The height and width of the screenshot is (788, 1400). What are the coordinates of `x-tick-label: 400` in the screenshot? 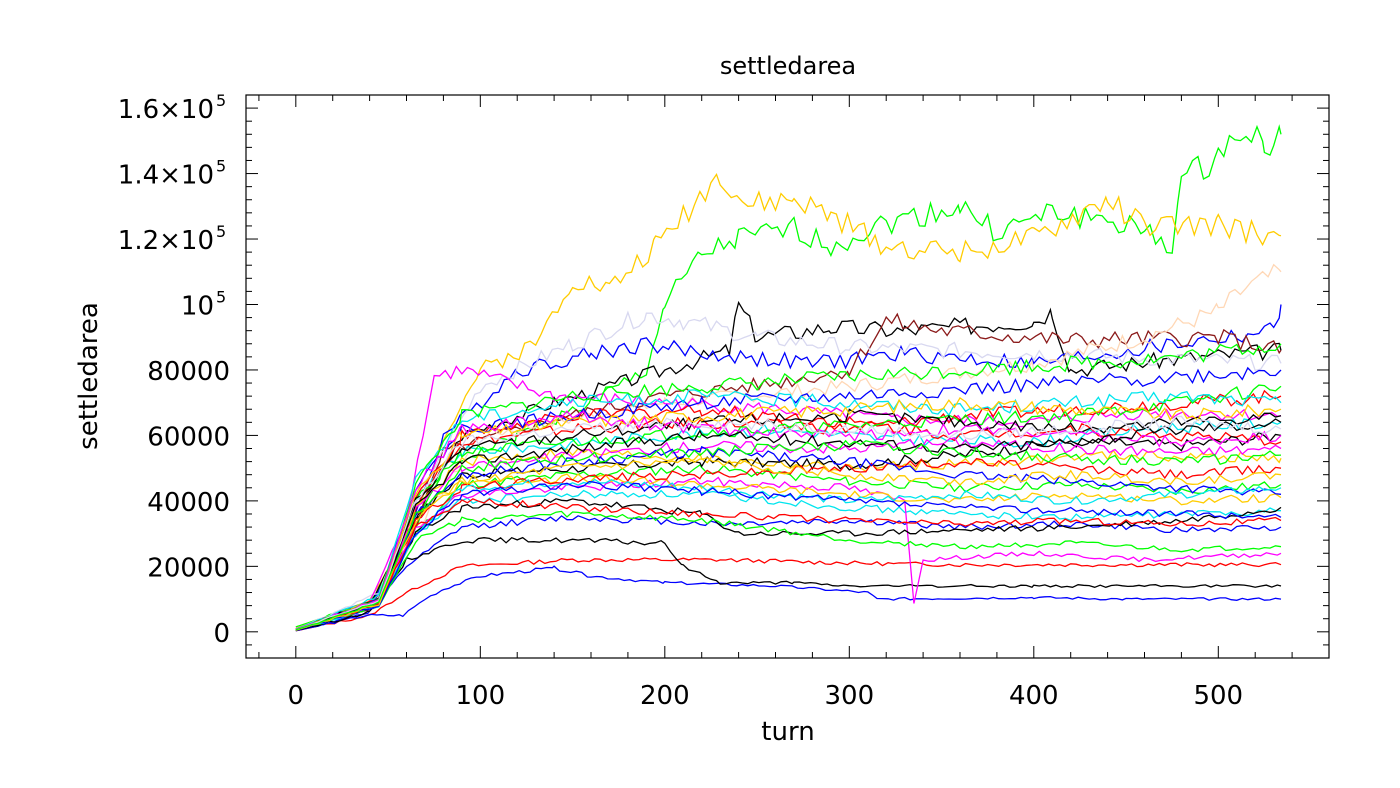 It's located at (1034, 696).